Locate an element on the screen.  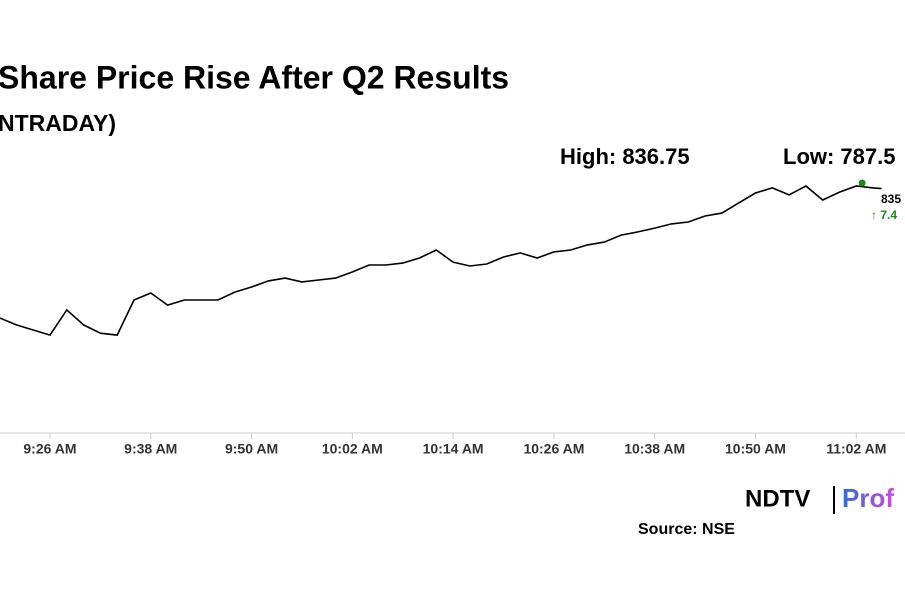
x-tick-label: 10:02 AM is located at coordinates (352, 449).